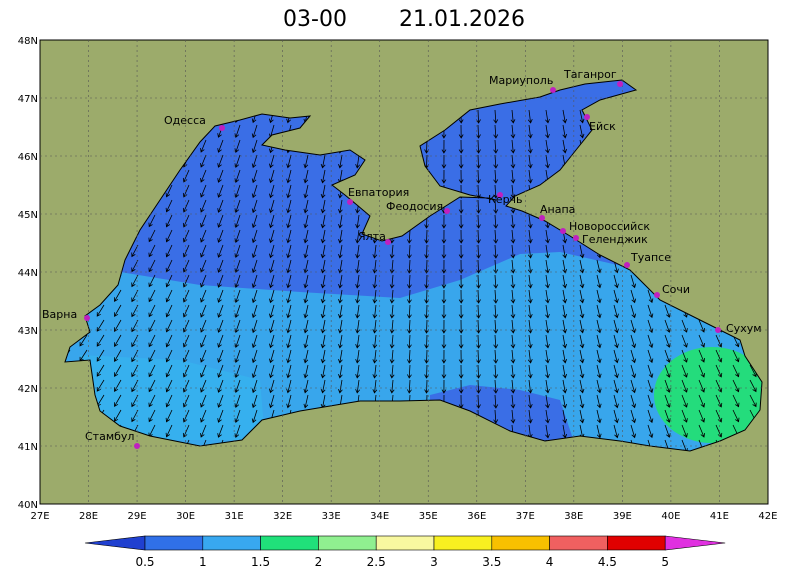  What do you see at coordinates (331, 516) in the screenshot?
I see `lon-label: 33E` at bounding box center [331, 516].